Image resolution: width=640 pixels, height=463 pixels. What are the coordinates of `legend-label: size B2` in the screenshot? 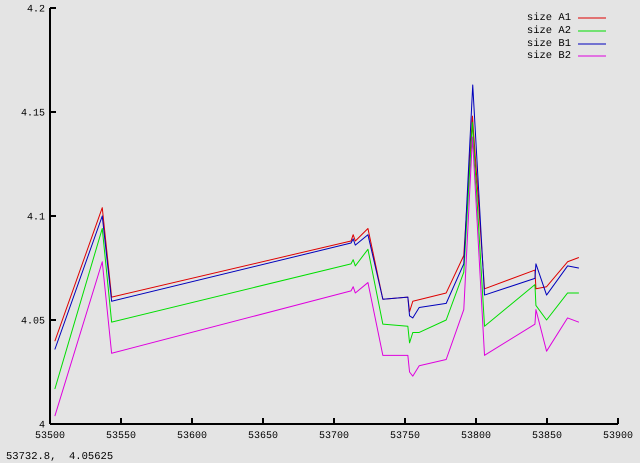 It's located at (548, 56).